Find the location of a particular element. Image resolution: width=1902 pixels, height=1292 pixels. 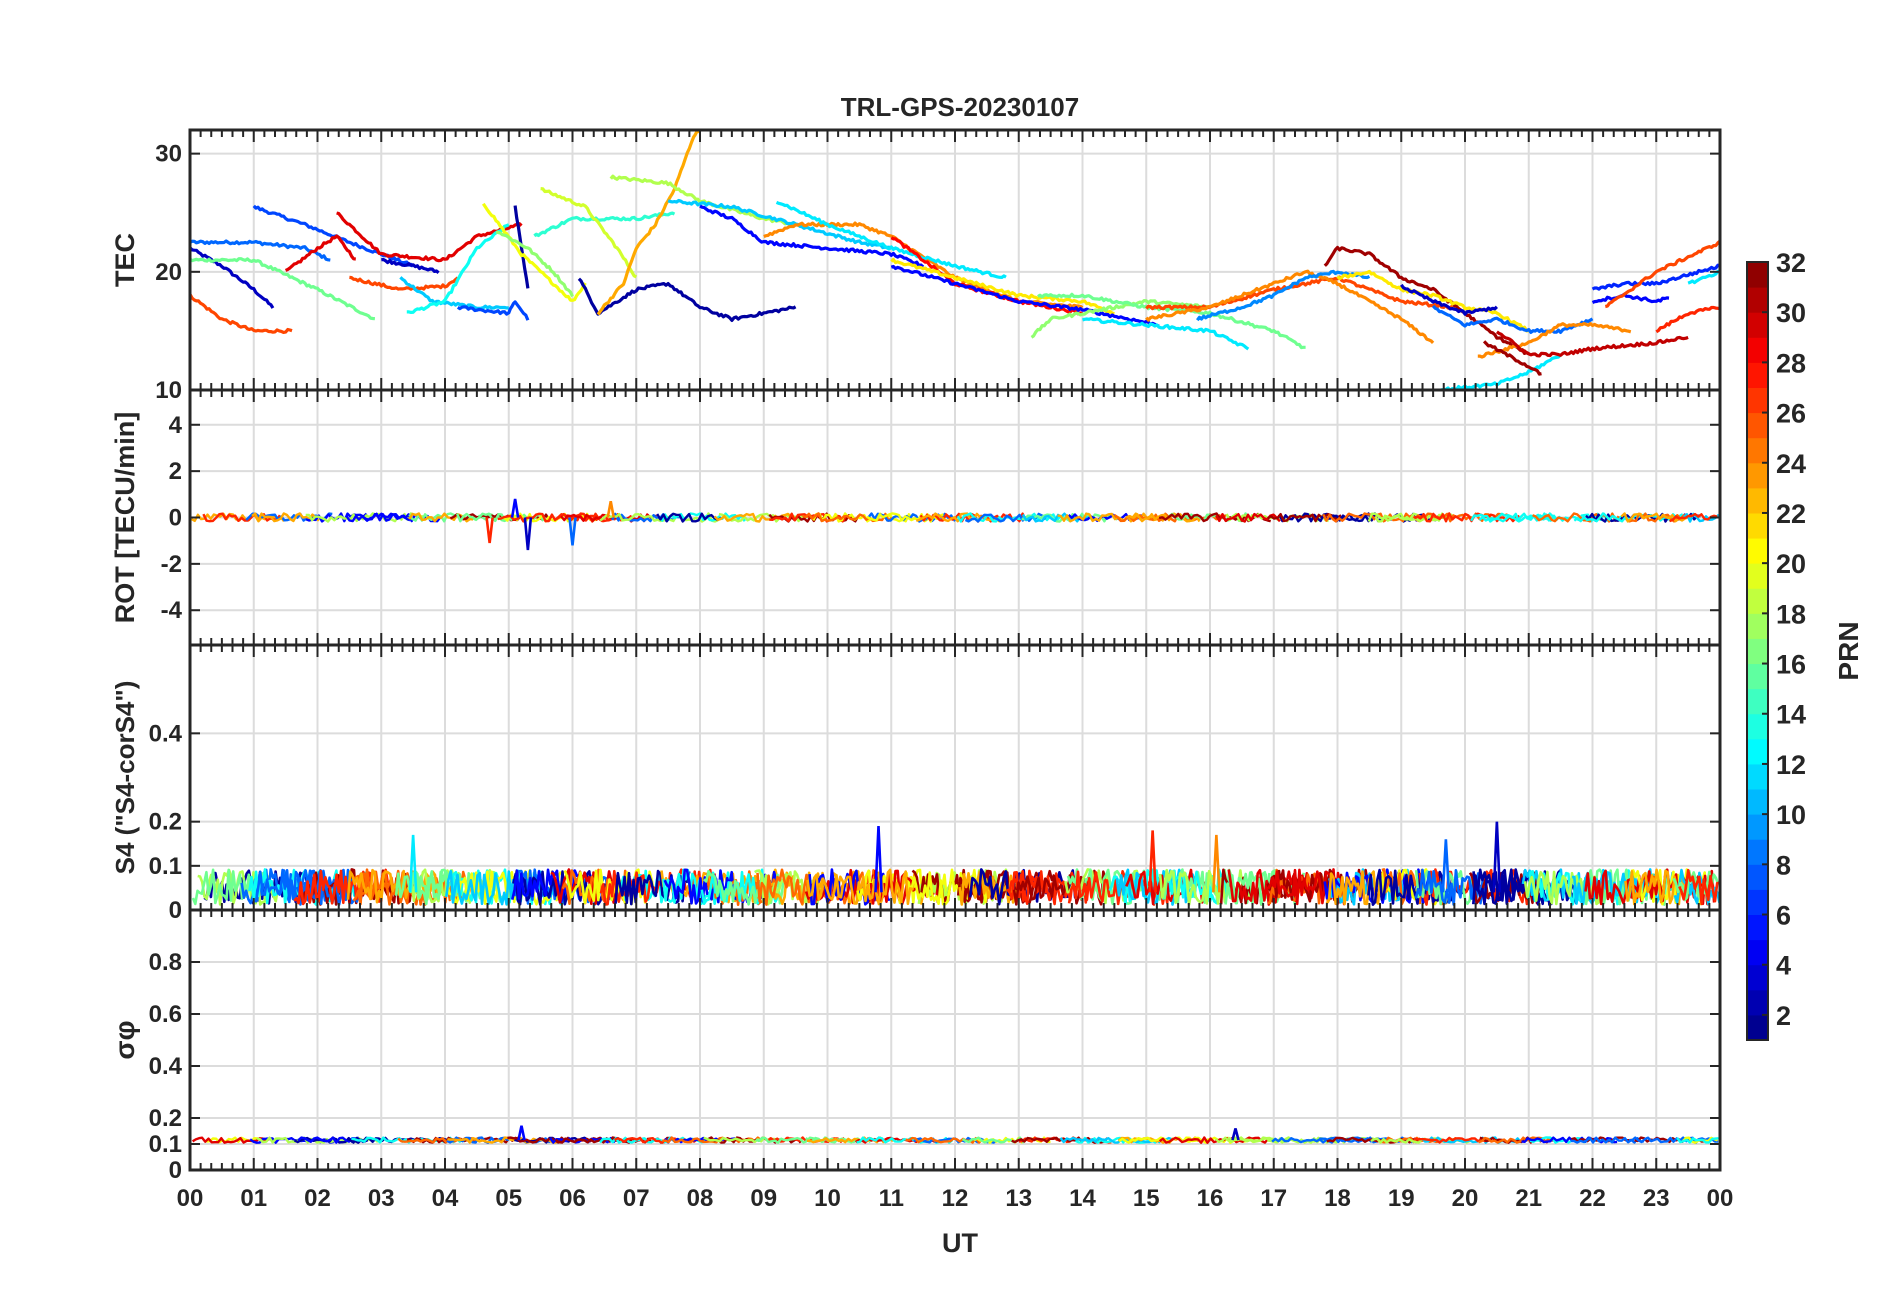

x-tick-label: 05 is located at coordinates (508, 1198).